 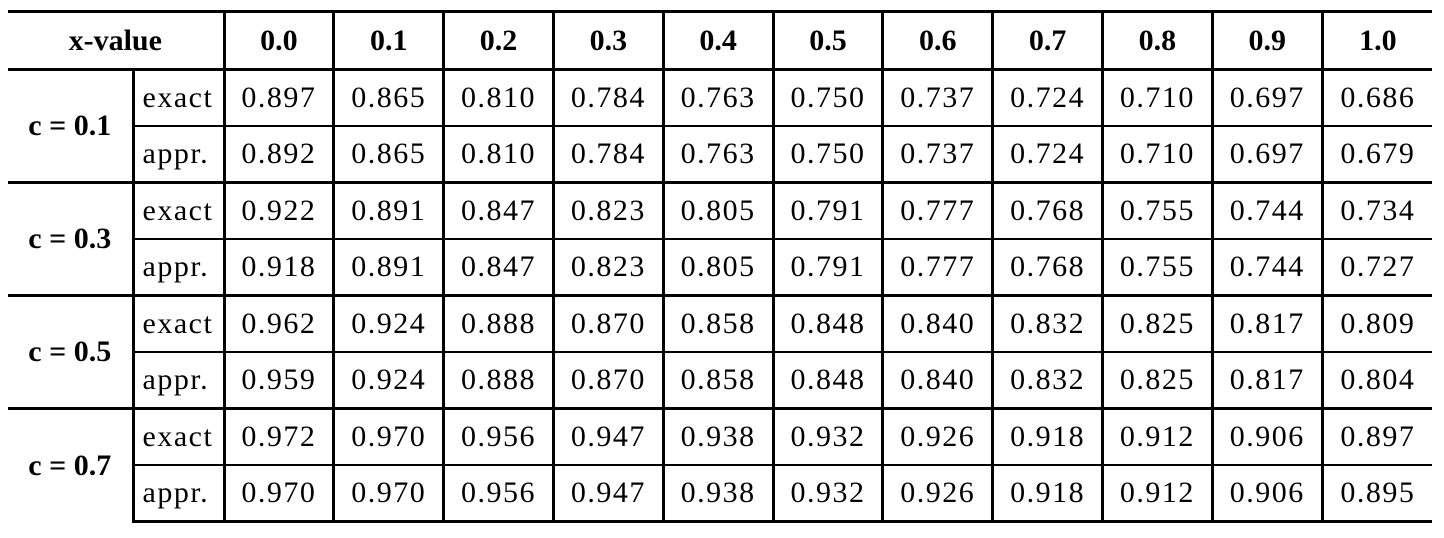 What do you see at coordinates (71, 464) in the screenshot?
I see `group-label: c = 0.7` at bounding box center [71, 464].